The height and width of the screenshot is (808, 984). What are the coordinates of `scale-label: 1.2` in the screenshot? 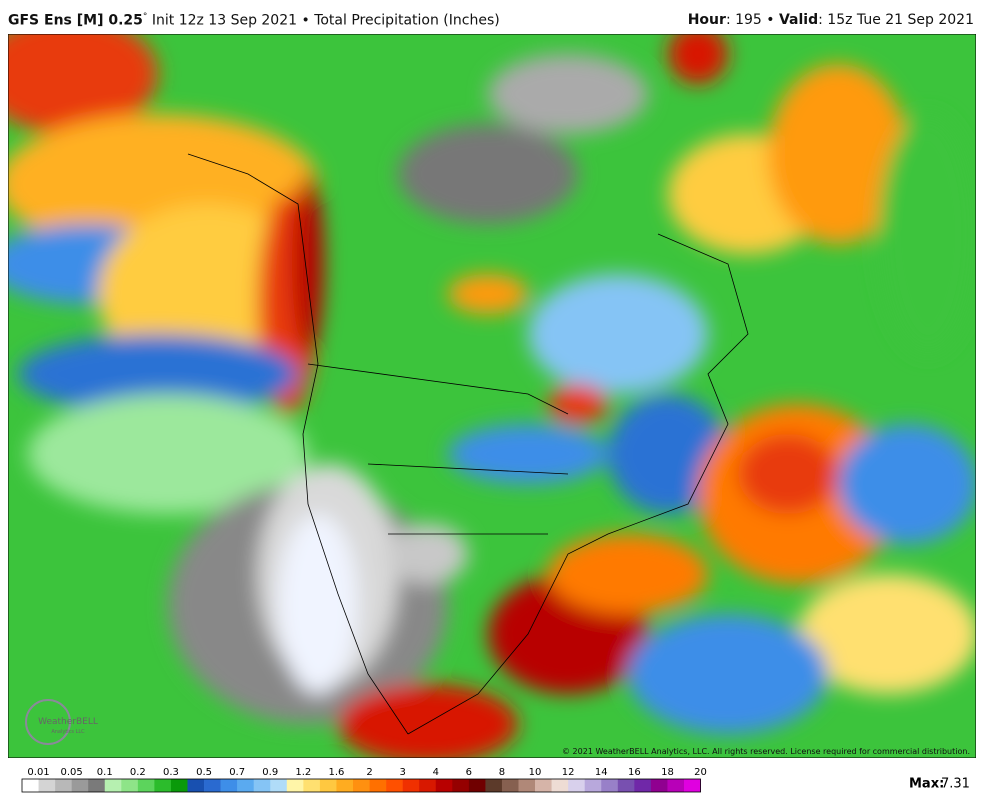 It's located at (303, 772).